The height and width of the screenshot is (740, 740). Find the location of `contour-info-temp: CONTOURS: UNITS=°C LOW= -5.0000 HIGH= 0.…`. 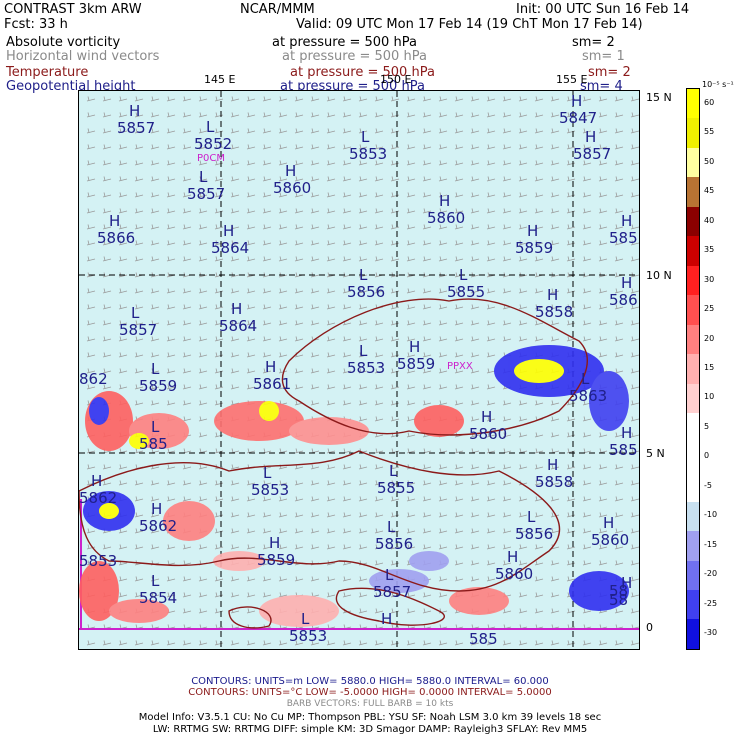

contour-info-temp: CONTOURS: UNITS=°C LOW= -5.0000 HIGH= 0.… is located at coordinates (370, 692).